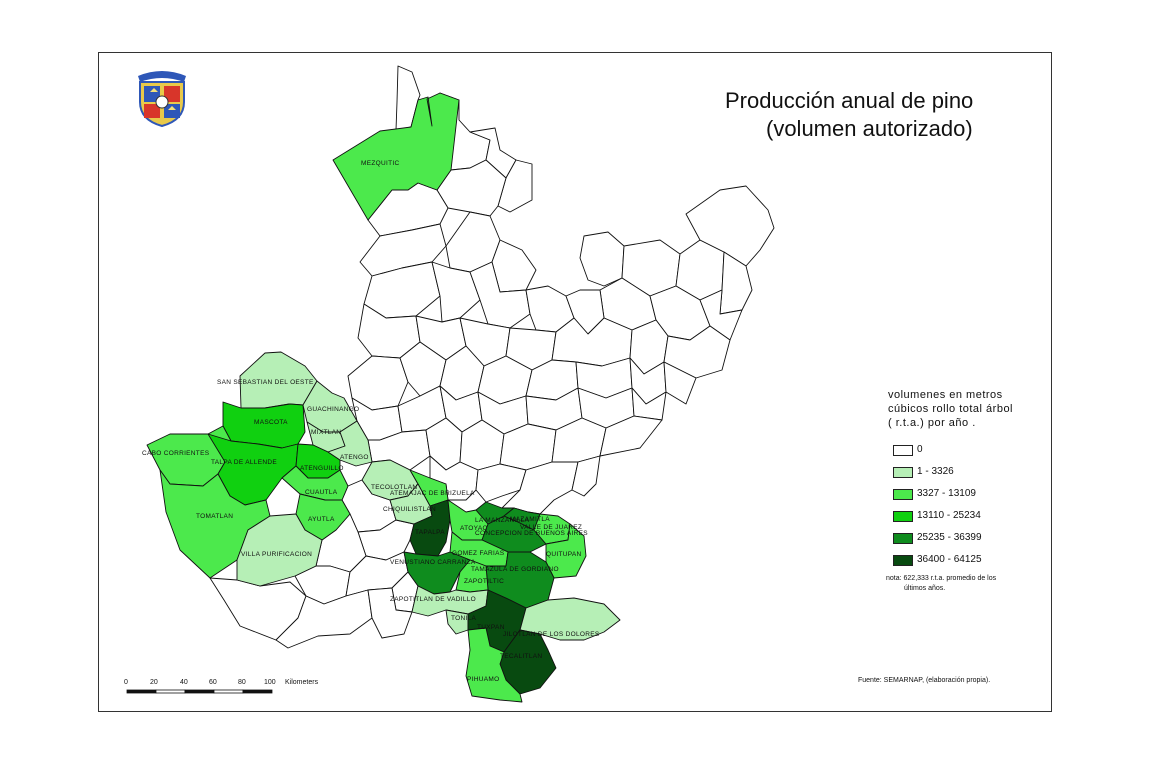  I want to click on municipality-label: ZAPOTILTIC, so click(484, 581).